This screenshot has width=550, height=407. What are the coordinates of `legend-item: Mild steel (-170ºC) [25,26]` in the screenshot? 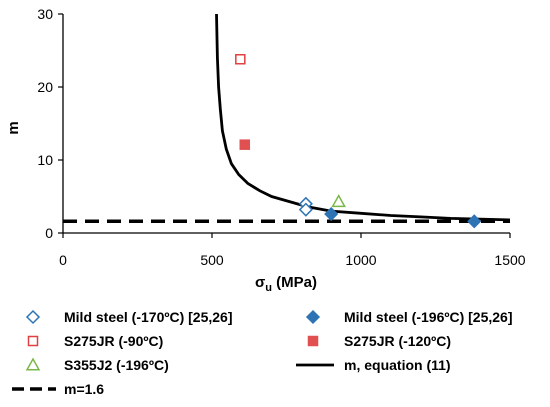 It's located at (120, 317).